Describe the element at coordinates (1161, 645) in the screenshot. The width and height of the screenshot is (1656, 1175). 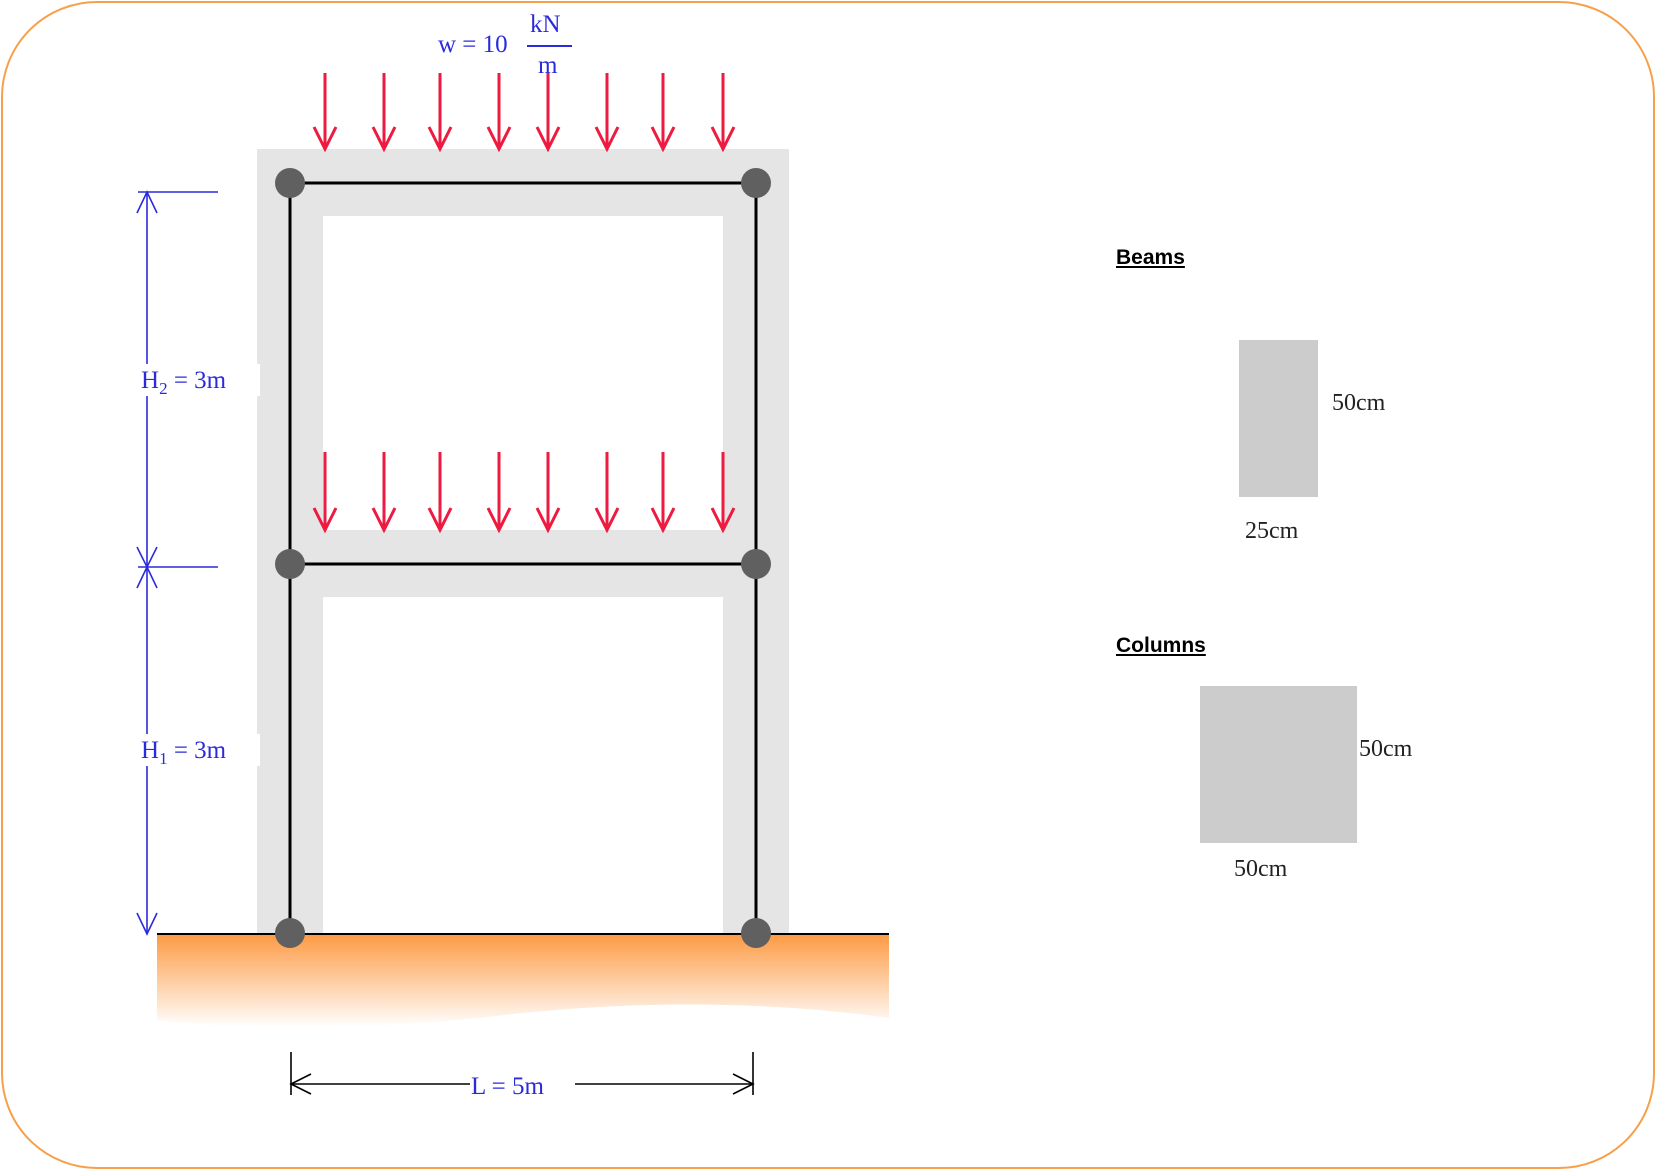
I see `columns-title: Columns` at that location.